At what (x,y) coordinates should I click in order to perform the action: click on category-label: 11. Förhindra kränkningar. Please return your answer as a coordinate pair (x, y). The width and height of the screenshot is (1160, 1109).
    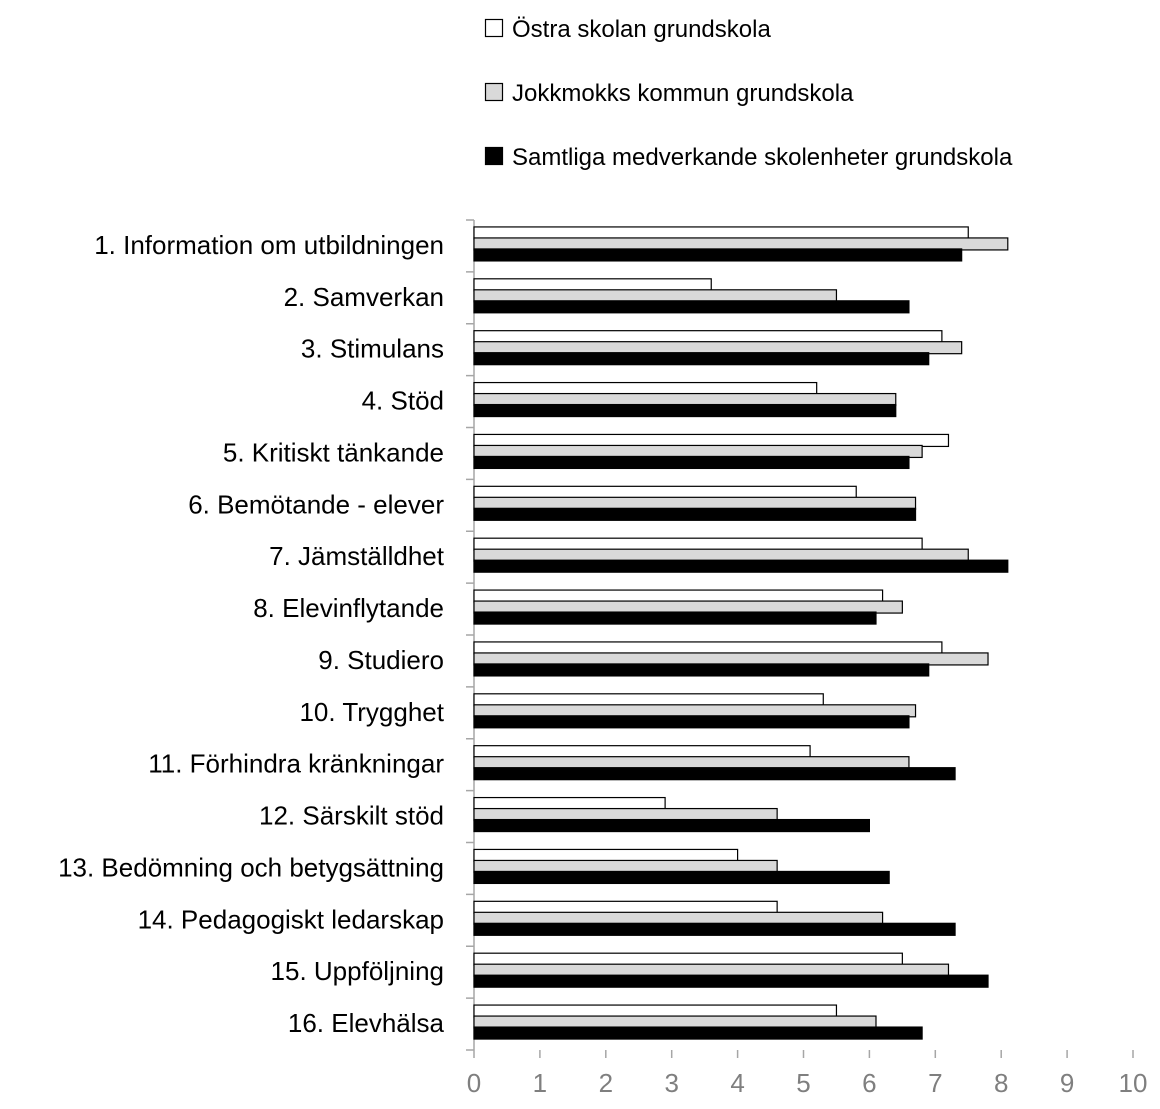
    Looking at the image, I should click on (296, 764).